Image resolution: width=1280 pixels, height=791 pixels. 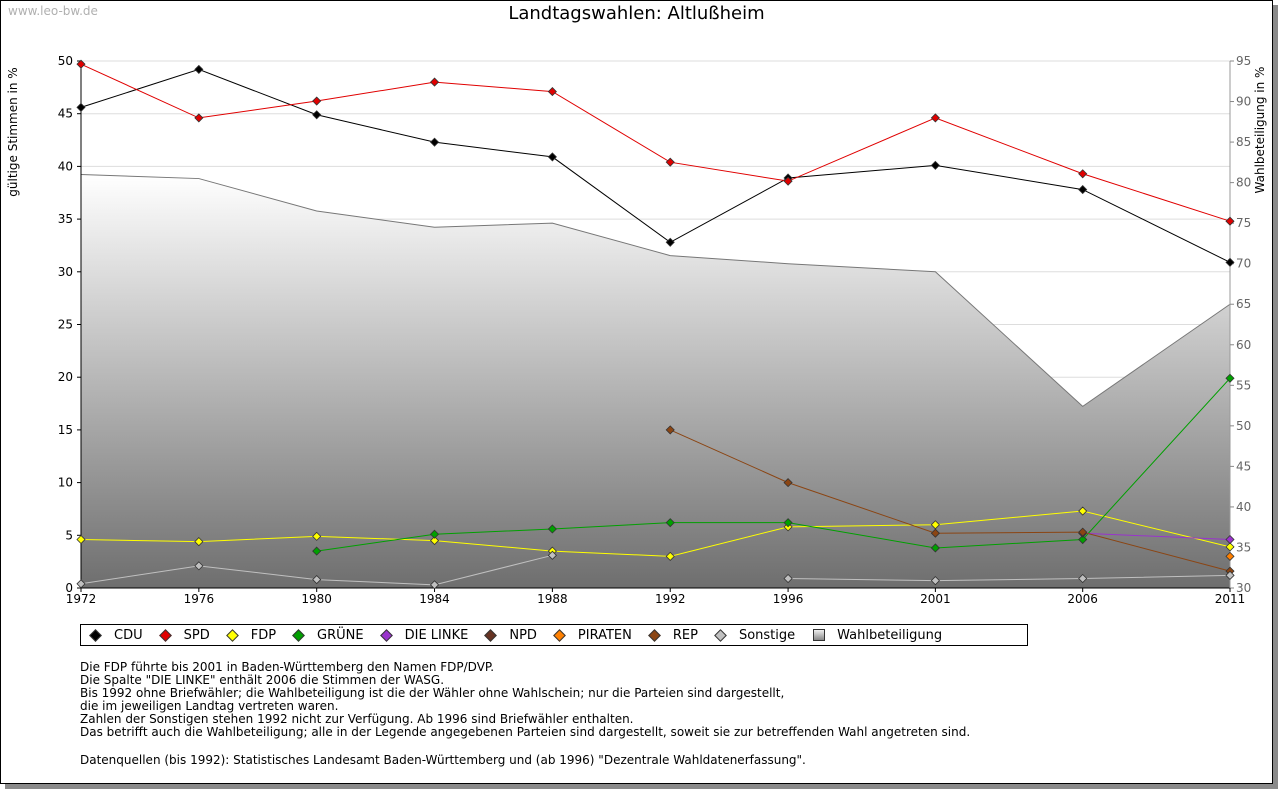 I want to click on x-tick-label: 1972, so click(x=81, y=599).